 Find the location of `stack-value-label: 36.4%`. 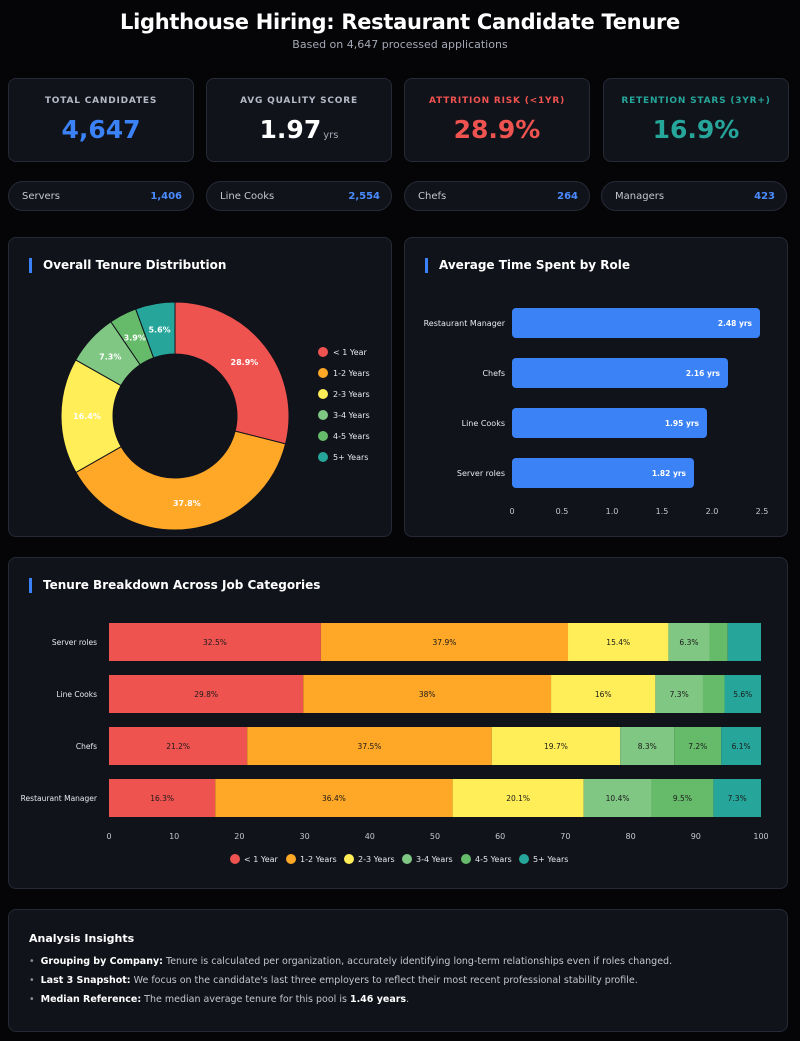

stack-value-label: 36.4% is located at coordinates (334, 798).